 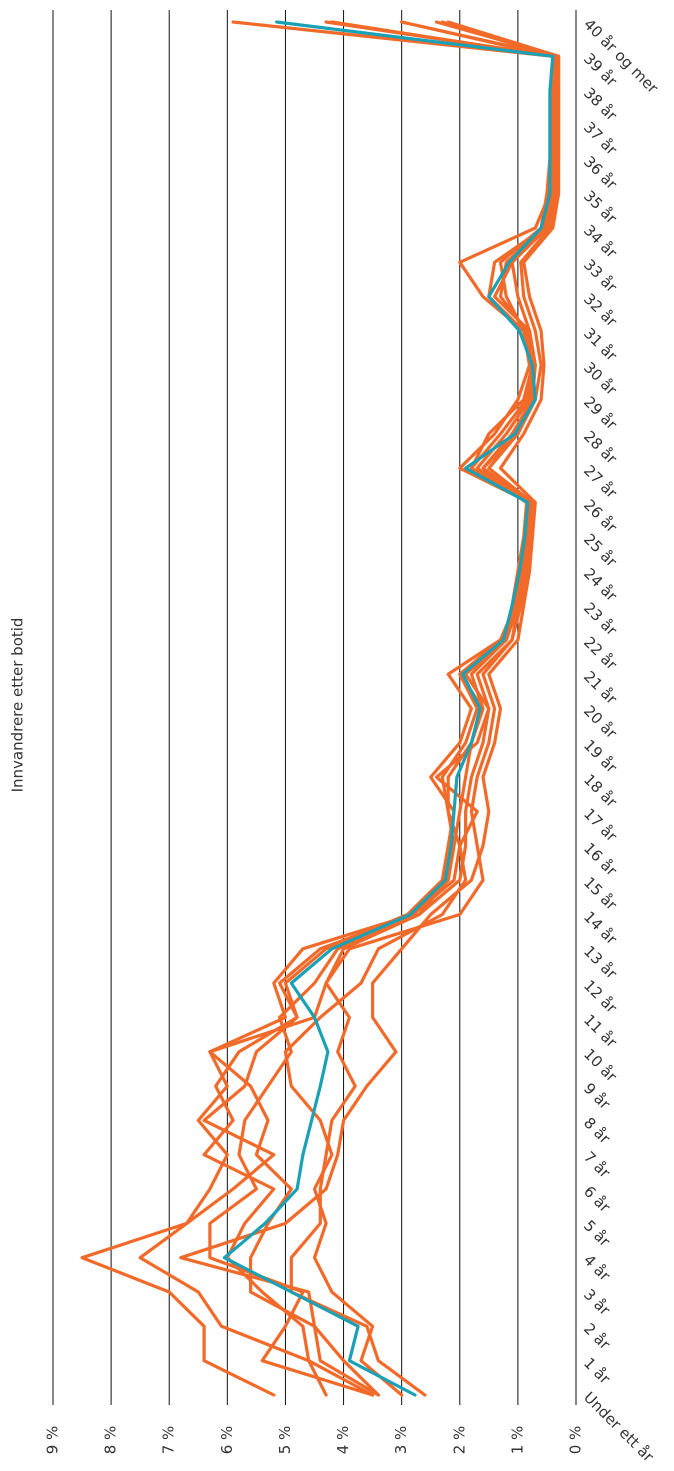 What do you see at coordinates (600, 276) in the screenshot?
I see `x-tick-label: 33 år` at bounding box center [600, 276].